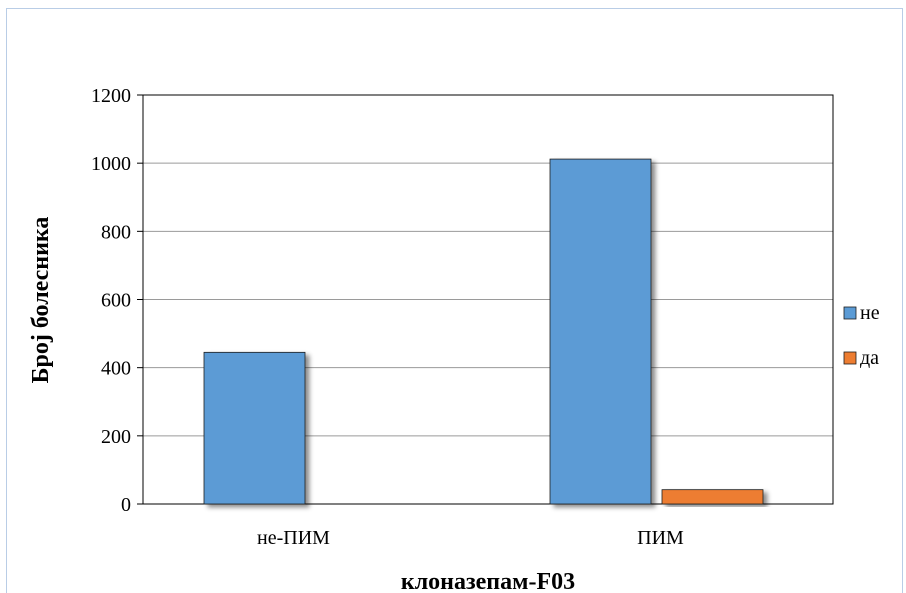 The height and width of the screenshot is (593, 906). Describe the element at coordinates (116, 369) in the screenshot. I see `y-tick-label: 400` at that location.